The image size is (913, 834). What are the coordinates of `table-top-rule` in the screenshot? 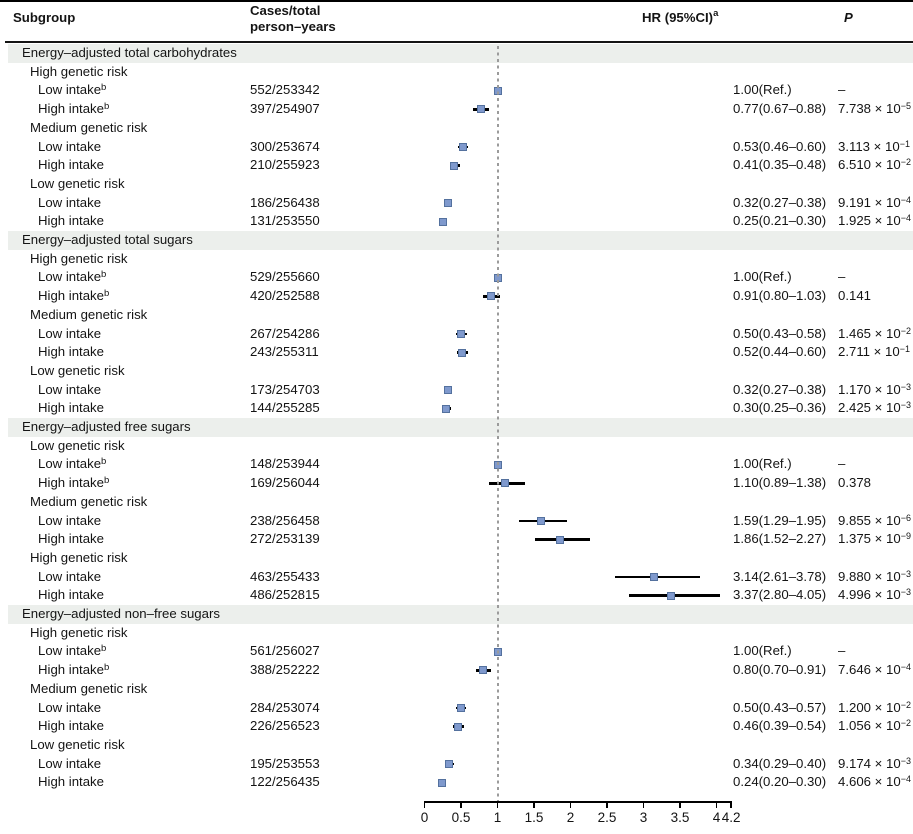 It's located at (456, 1).